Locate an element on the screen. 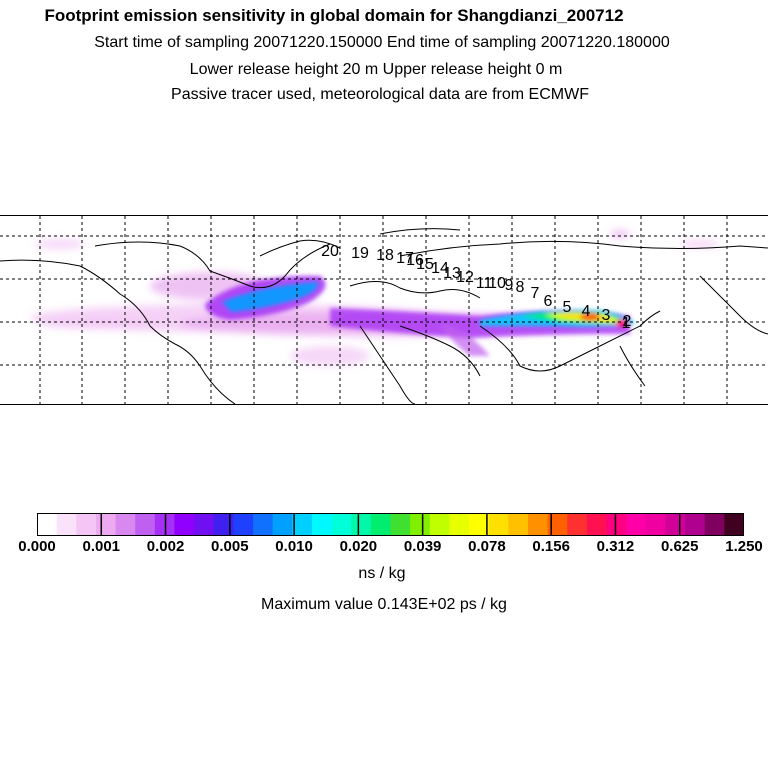  trajectory-label: 2 is located at coordinates (627, 321).